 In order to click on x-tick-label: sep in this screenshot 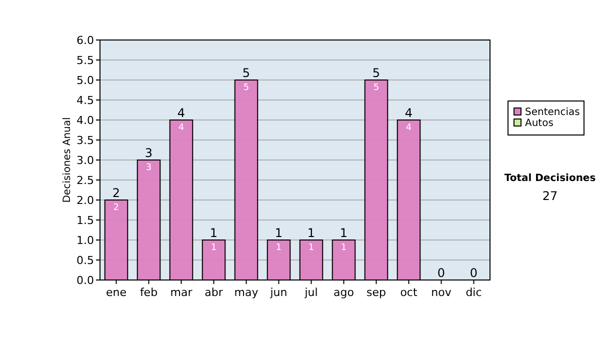, I will do `click(376, 292)`.